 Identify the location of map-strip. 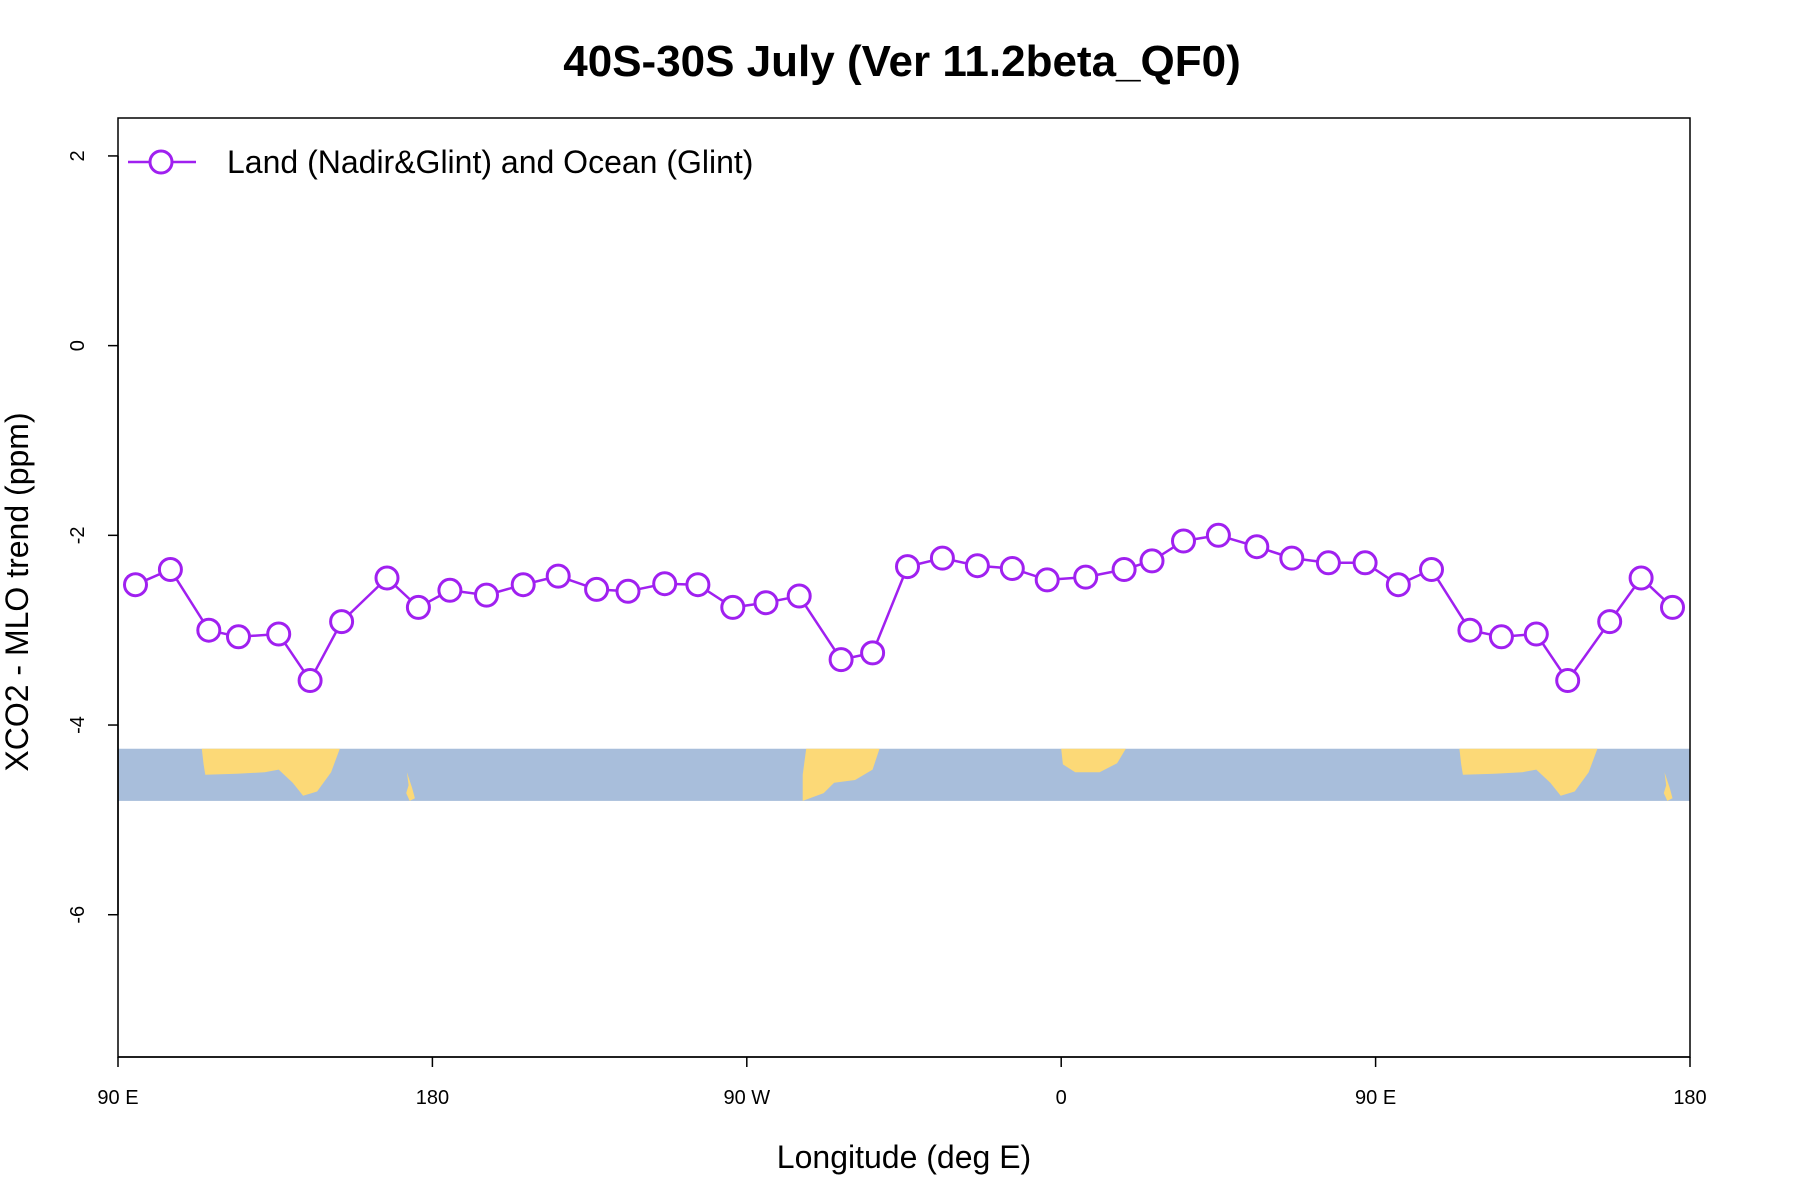
(904, 774).